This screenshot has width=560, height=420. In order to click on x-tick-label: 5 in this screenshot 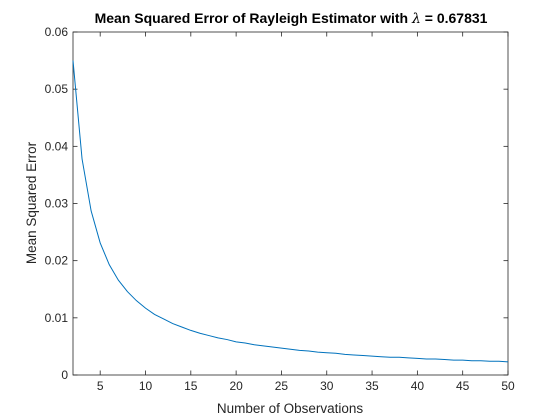, I will do `click(100, 386)`.